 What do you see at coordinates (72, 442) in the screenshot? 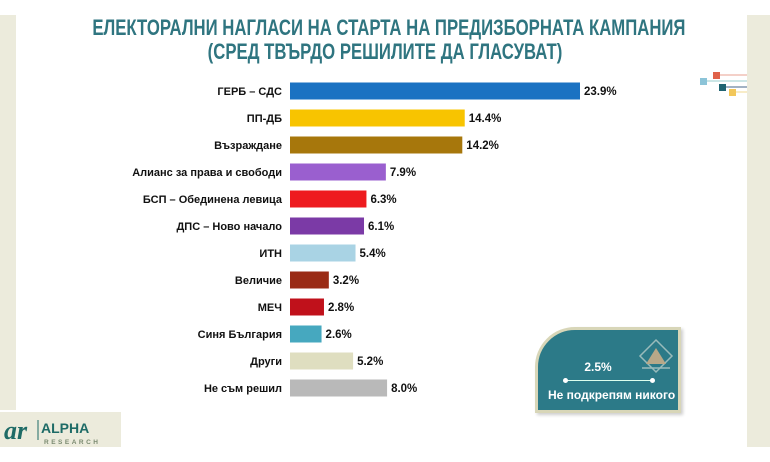
I see `svg-text: RESEARCH` at bounding box center [72, 442].